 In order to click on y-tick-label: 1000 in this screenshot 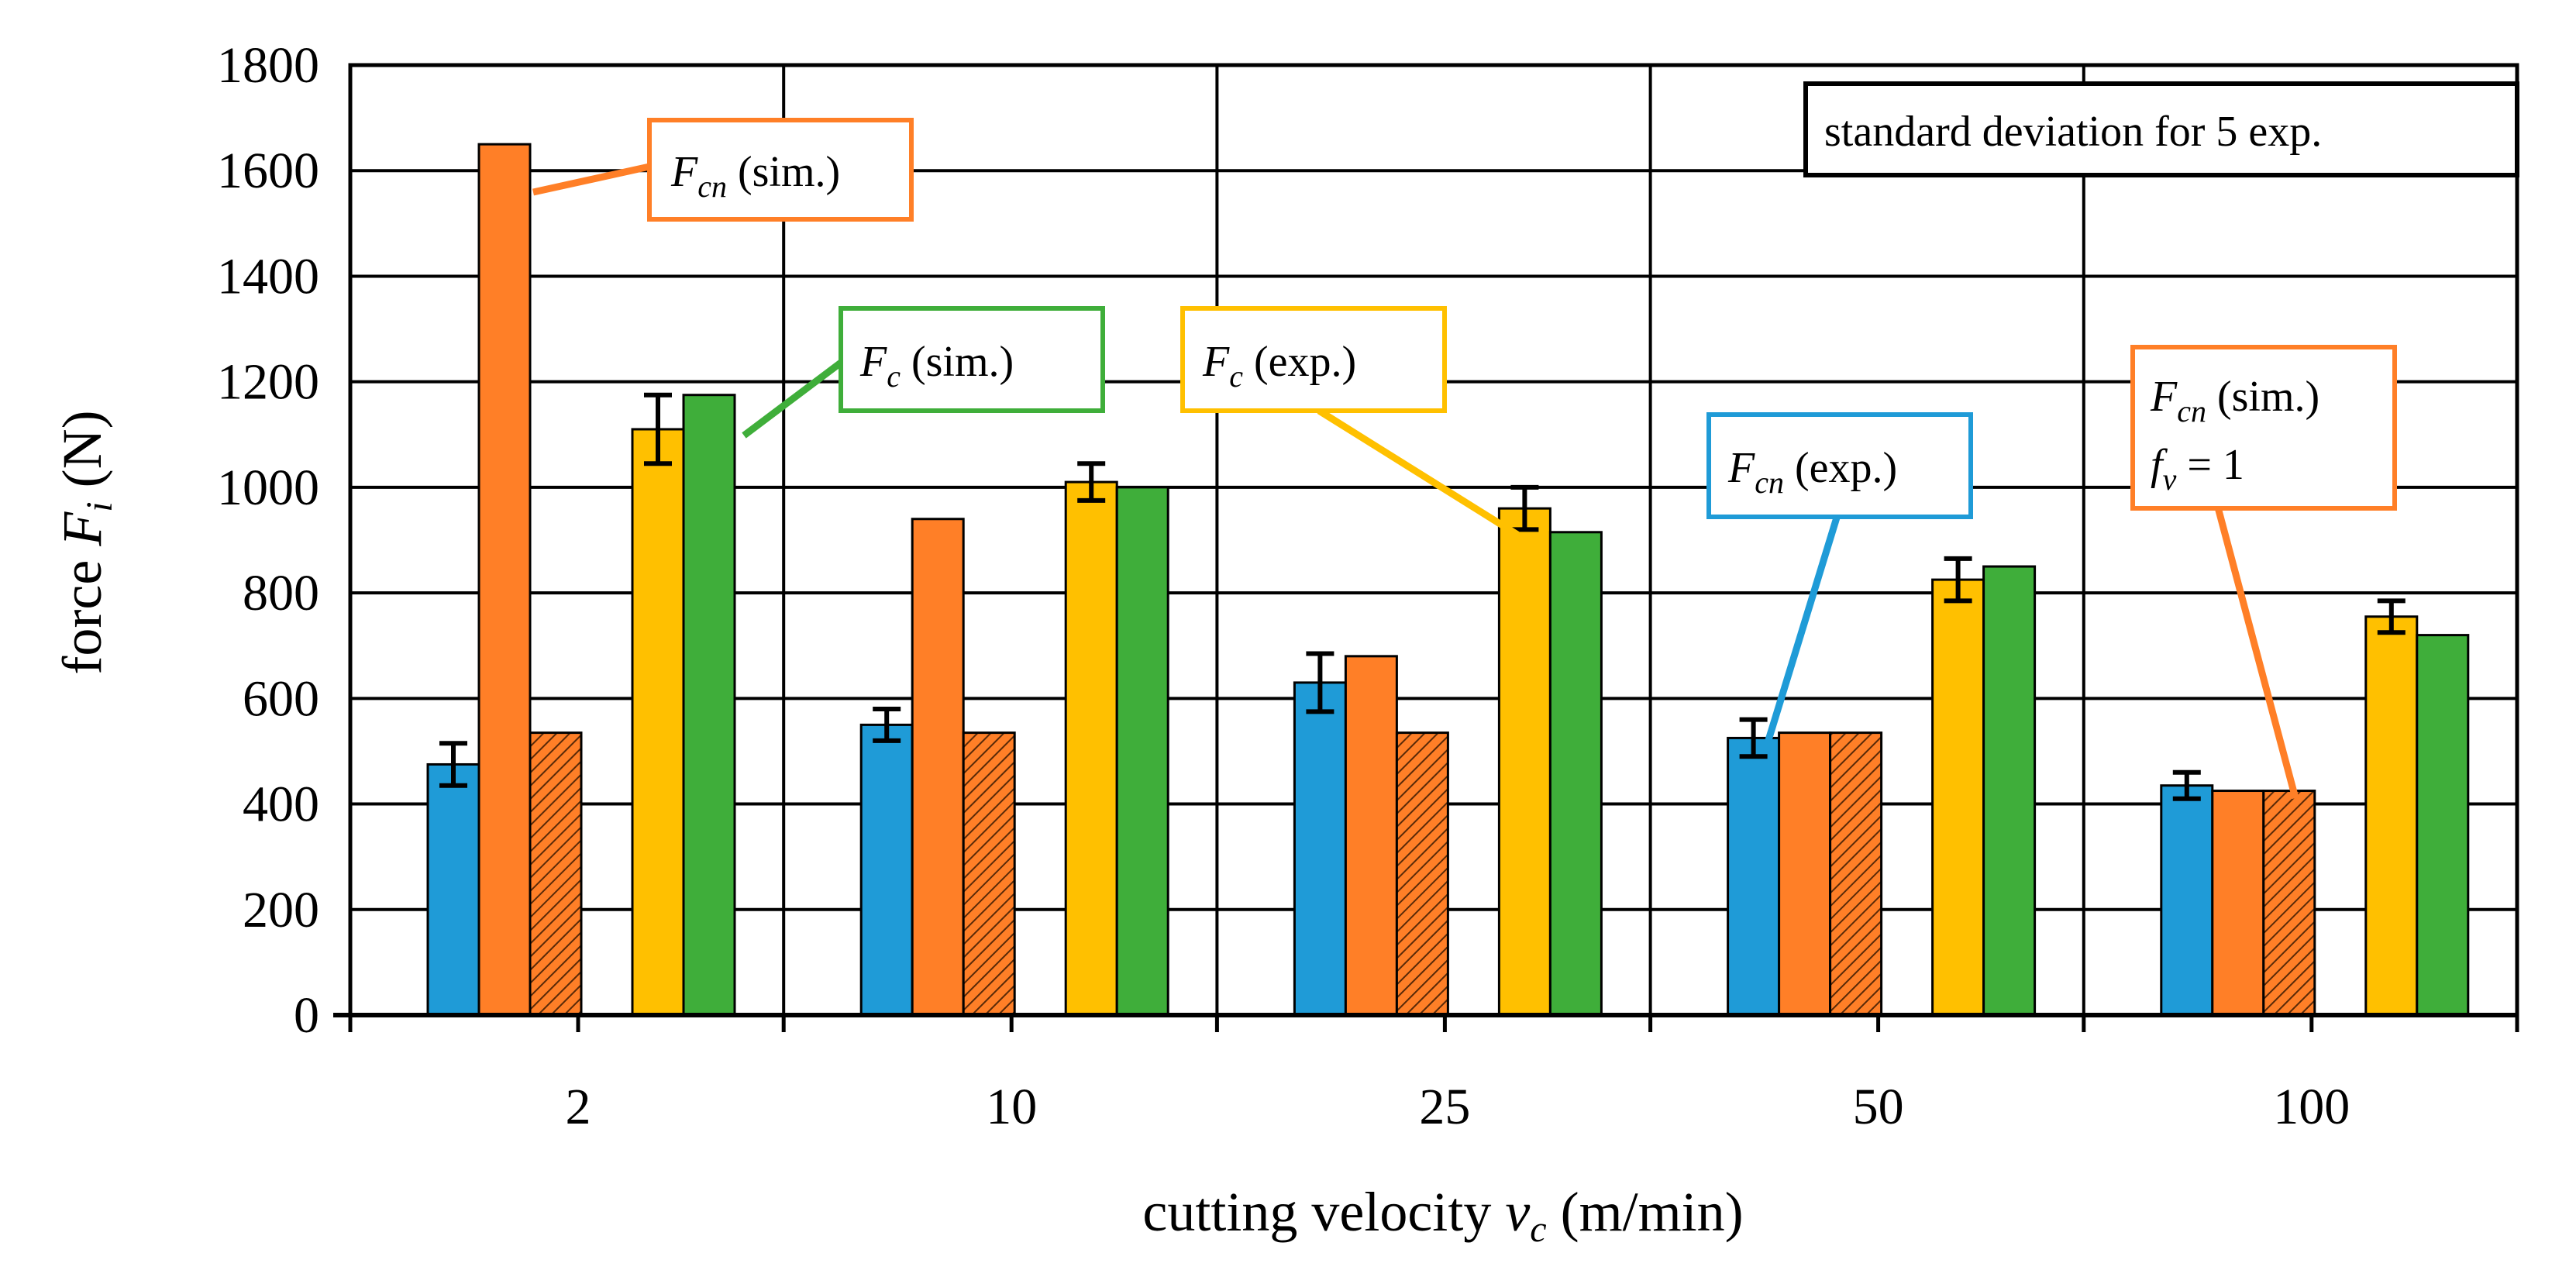, I will do `click(268, 488)`.